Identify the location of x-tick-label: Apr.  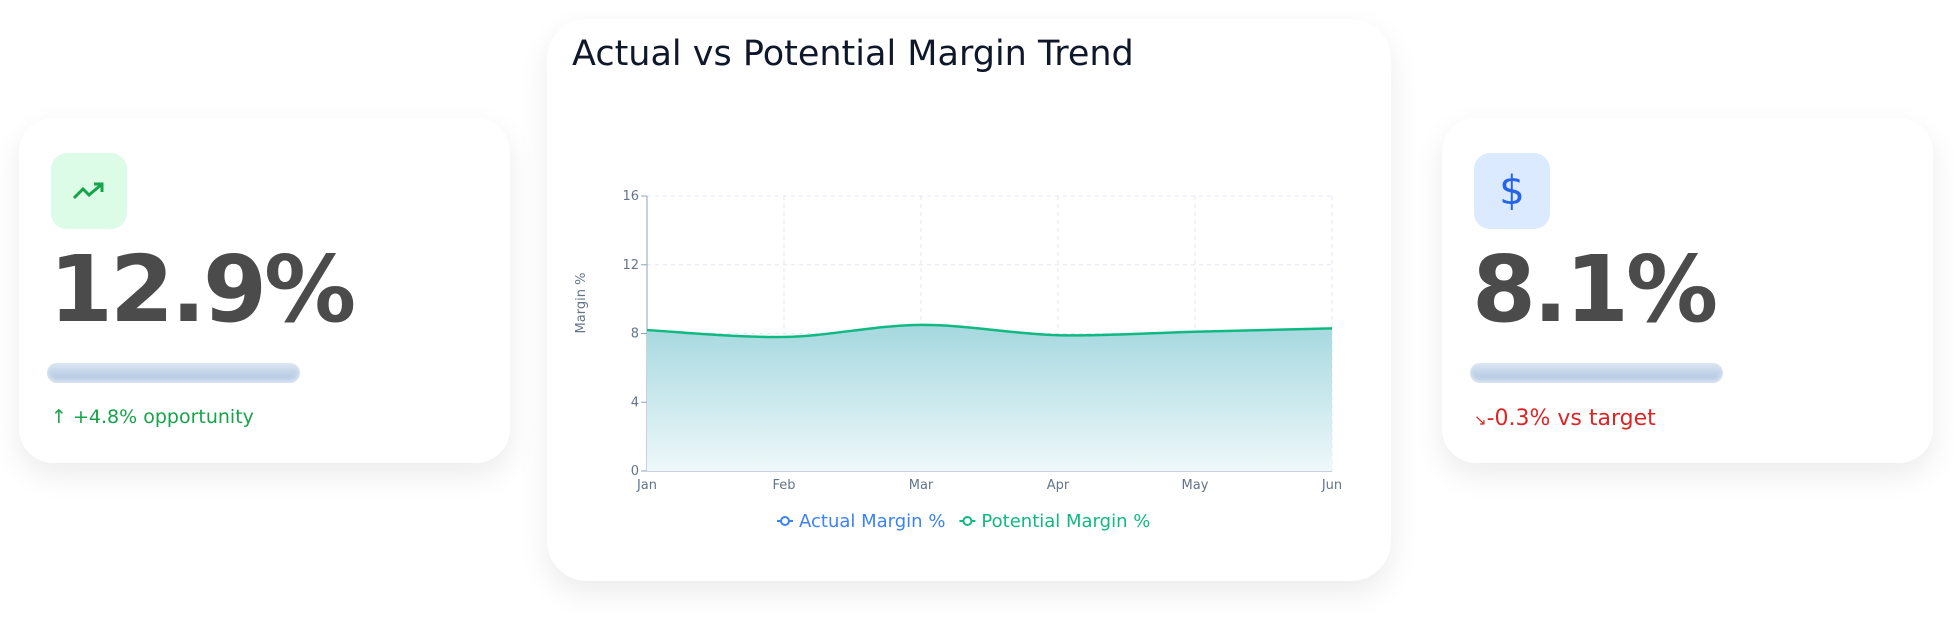
(1058, 485).